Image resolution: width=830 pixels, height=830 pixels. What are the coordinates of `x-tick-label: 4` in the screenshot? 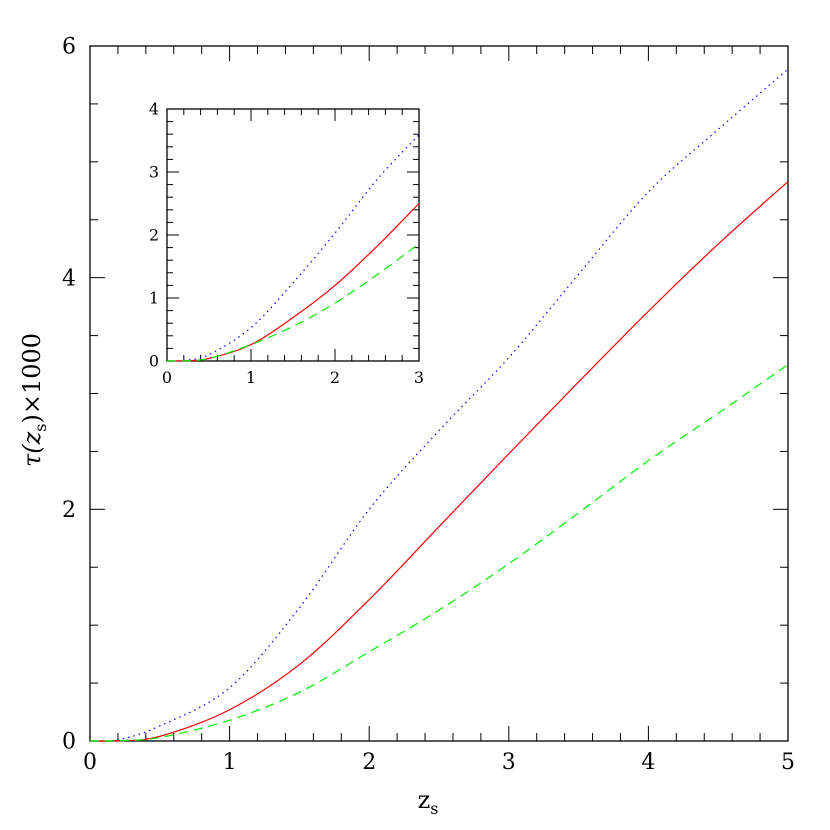 It's located at (648, 762).